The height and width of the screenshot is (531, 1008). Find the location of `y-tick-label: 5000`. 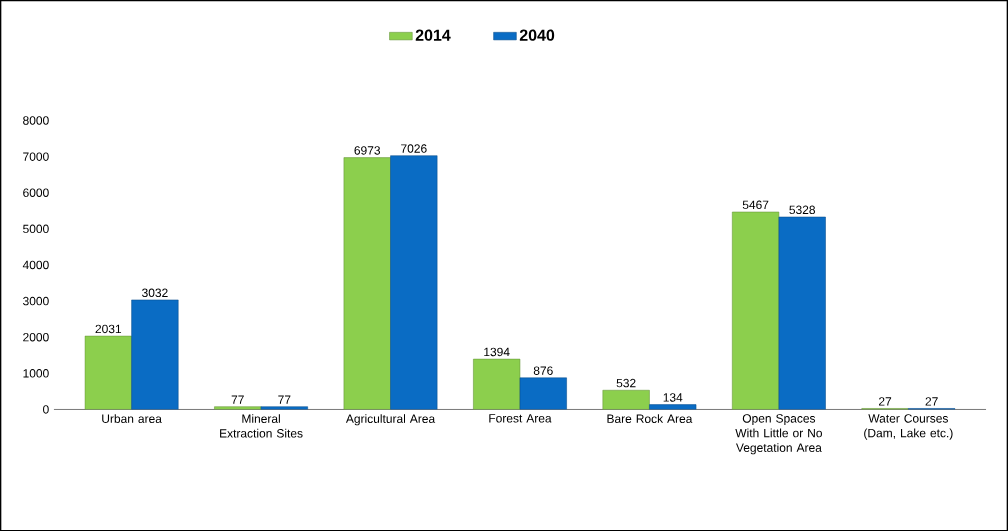

y-tick-label: 5000 is located at coordinates (36, 228).